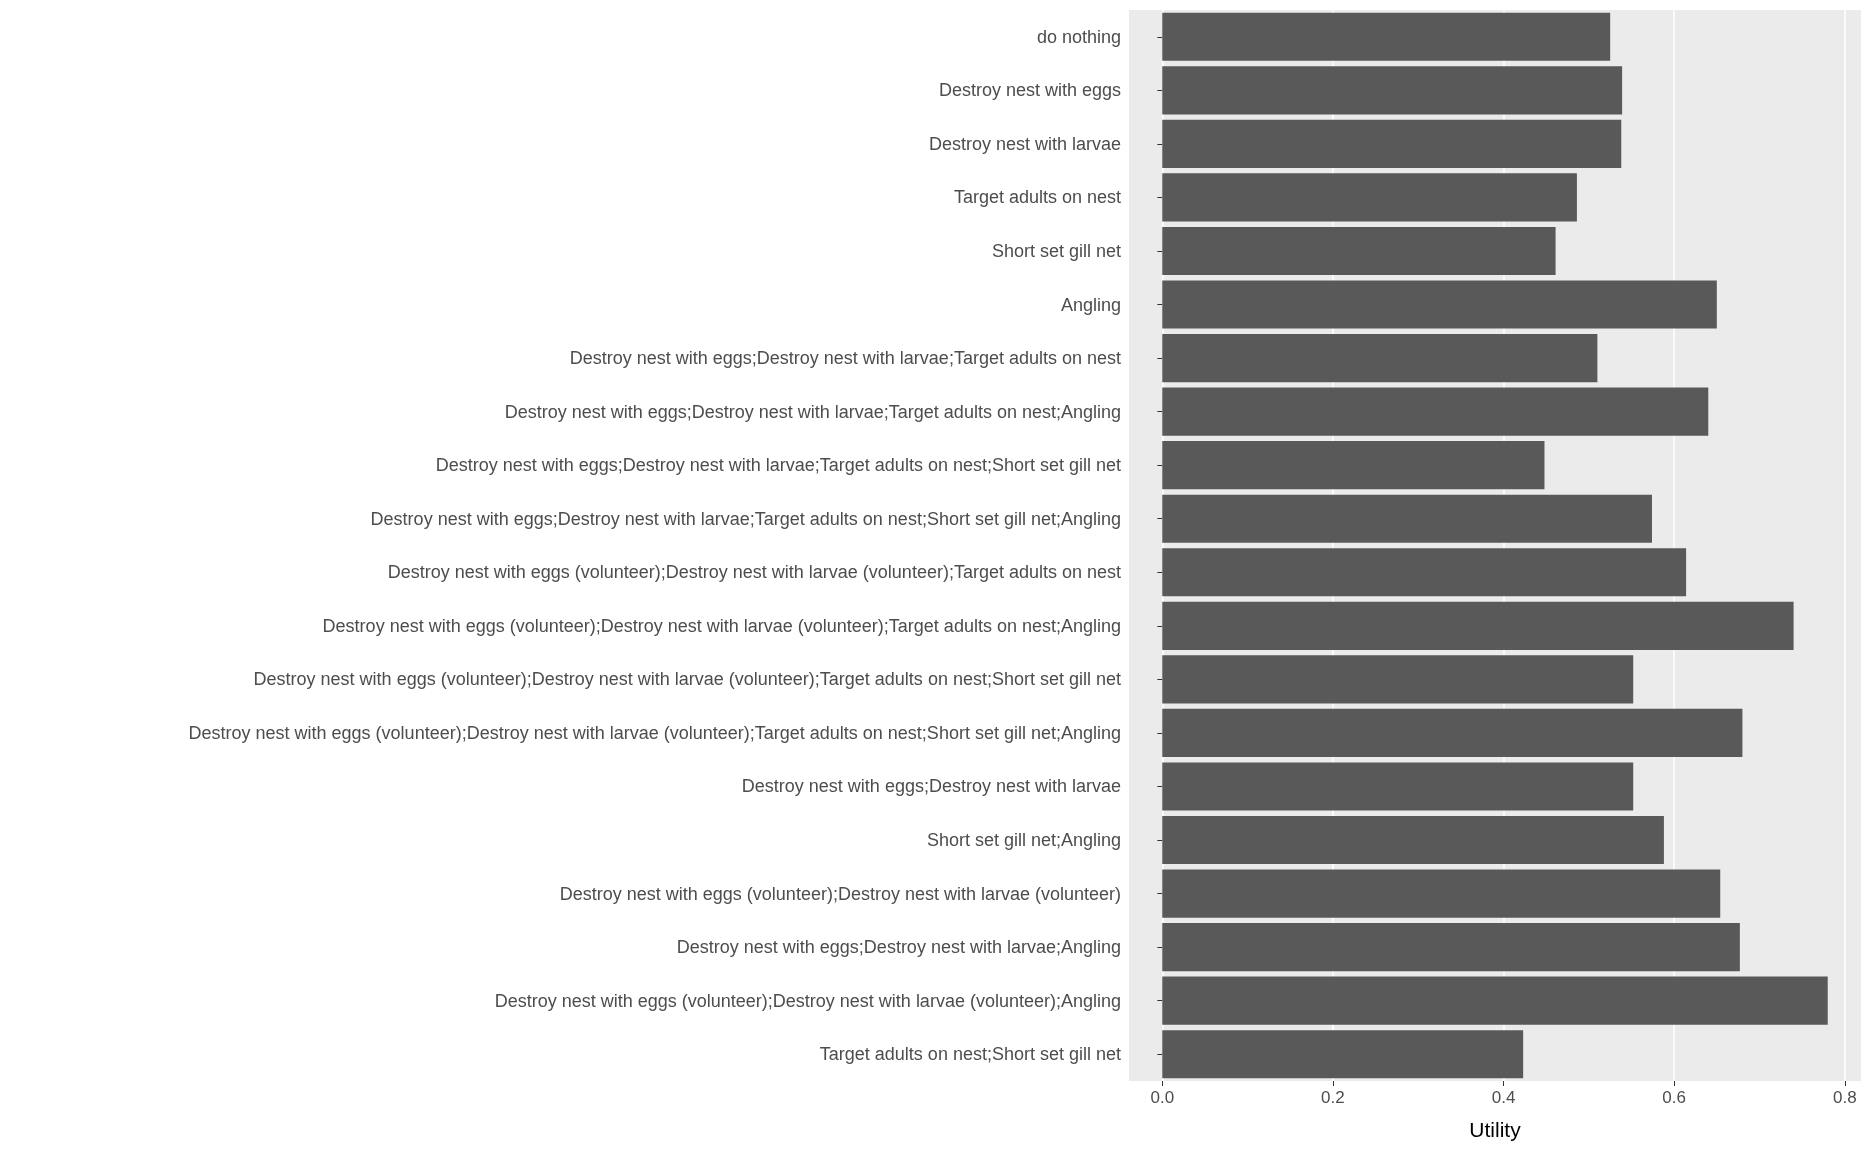 Image resolution: width=1873 pixels, height=1151 pixels. I want to click on y-tick-label: Short set gill net, so click(1056, 250).